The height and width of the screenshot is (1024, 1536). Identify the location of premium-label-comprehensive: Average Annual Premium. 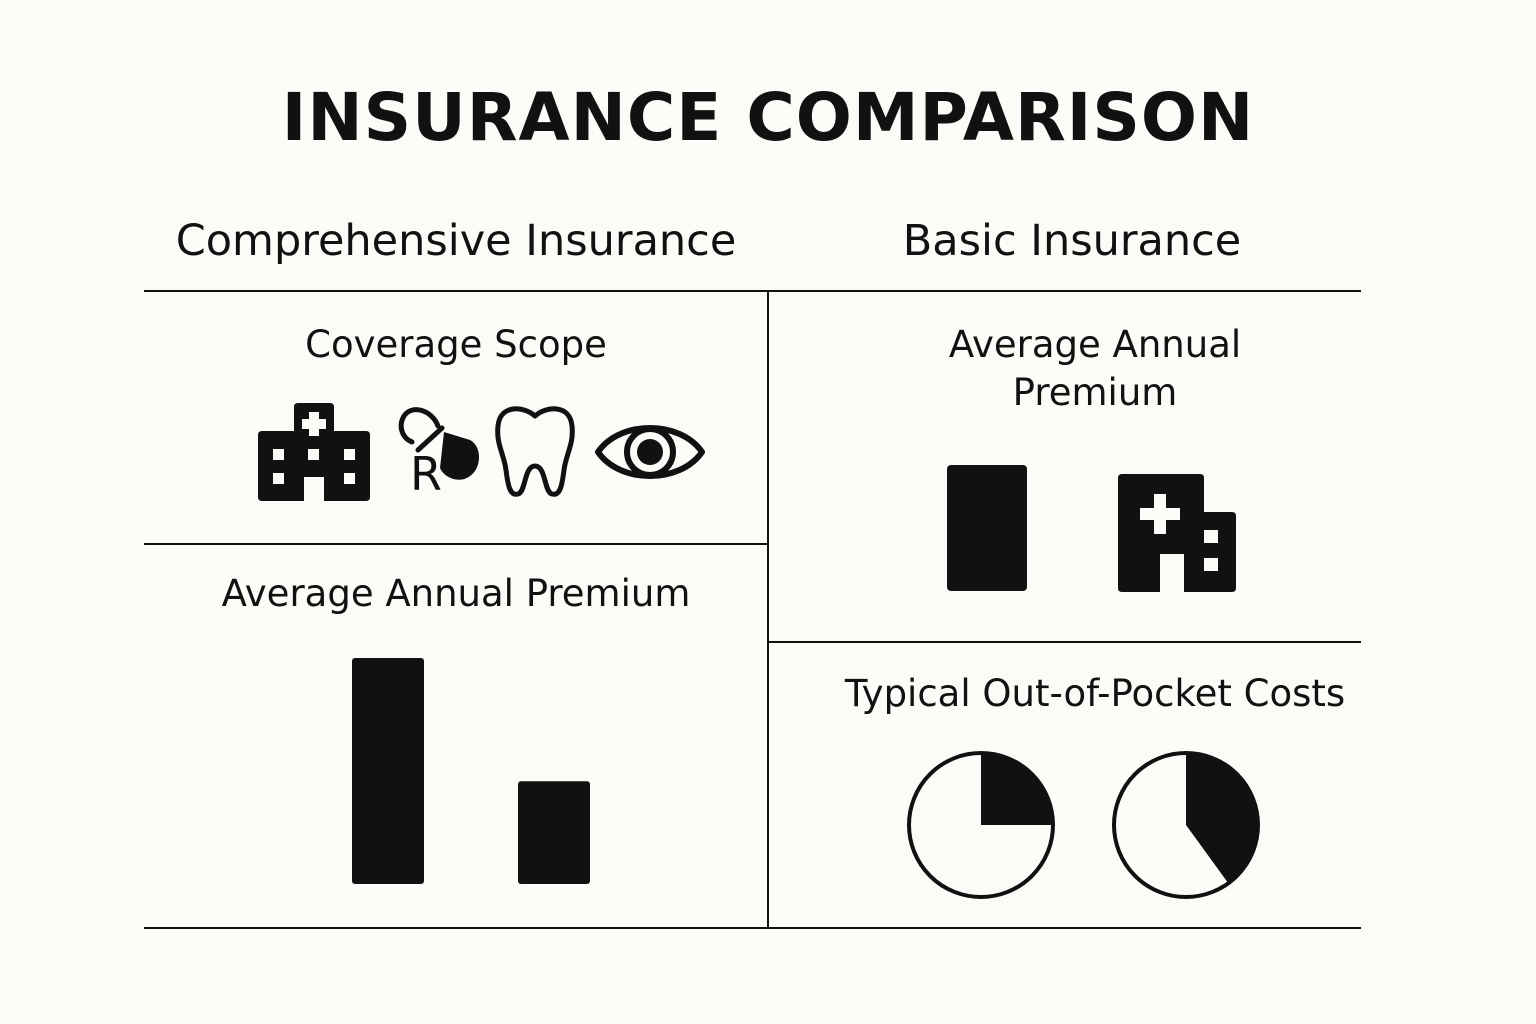
(456, 593).